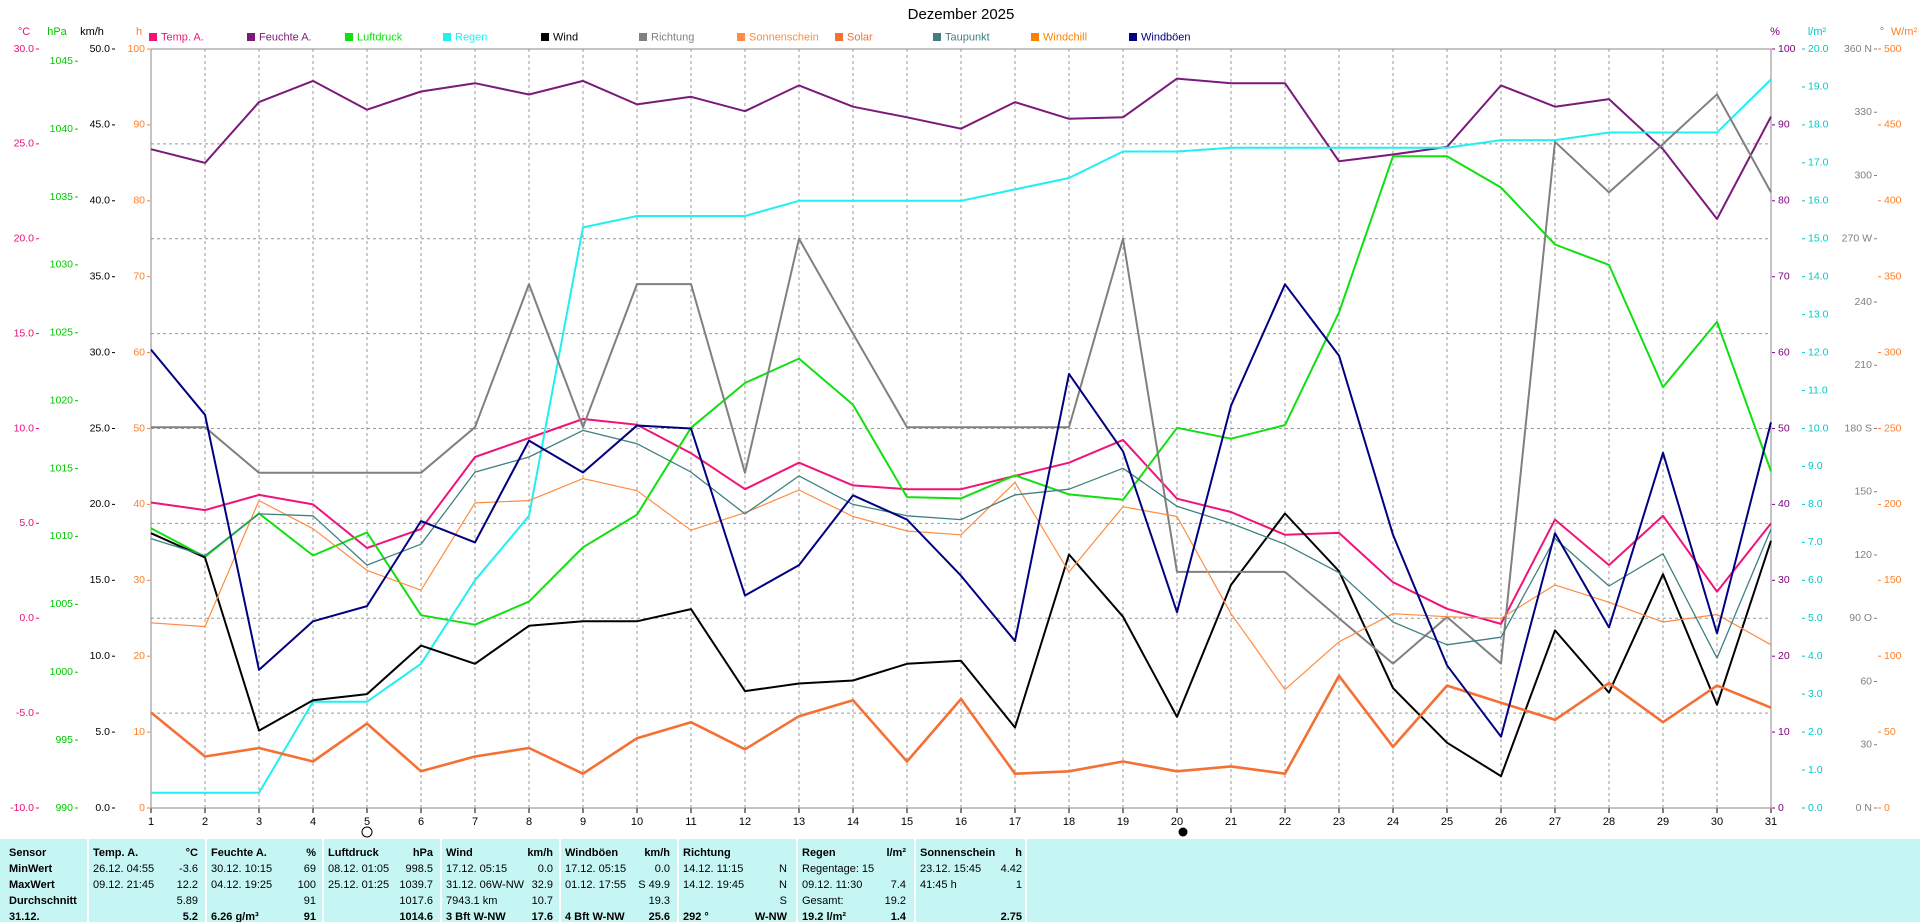 The height and width of the screenshot is (922, 1920). What do you see at coordinates (235, 916) in the screenshot?
I see `table-cell: 6.26 g/m³` at bounding box center [235, 916].